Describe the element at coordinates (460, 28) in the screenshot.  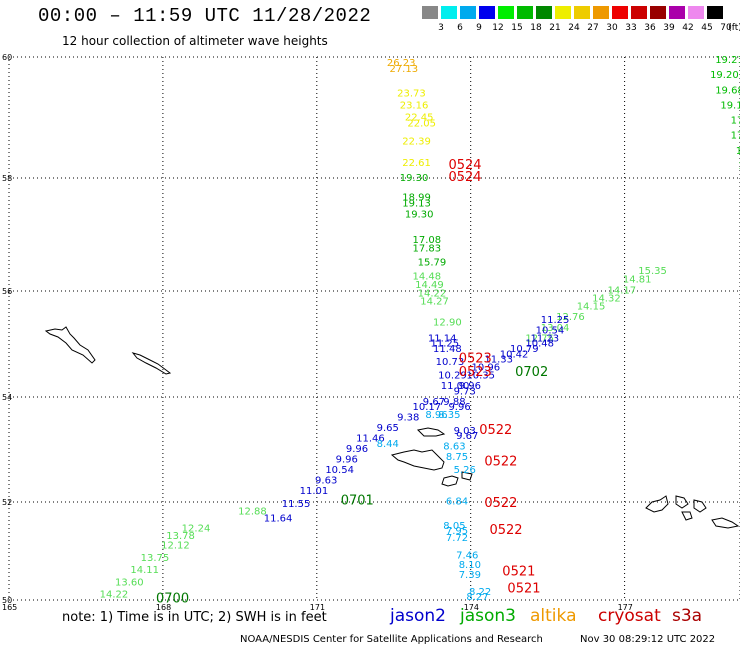
I see `scale-label: 6` at that location.